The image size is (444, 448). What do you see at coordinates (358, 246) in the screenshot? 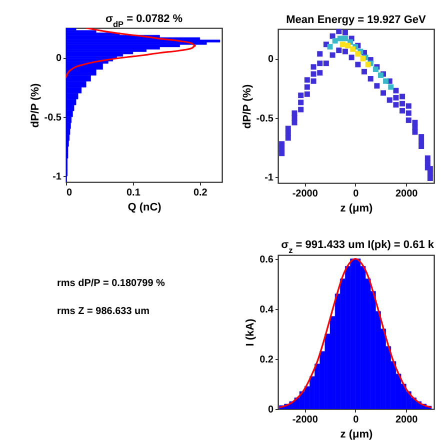
I see `chart-title: σ$_{z}$ = 991.433 um I(pk) = 0.61 k` at bounding box center [358, 246].